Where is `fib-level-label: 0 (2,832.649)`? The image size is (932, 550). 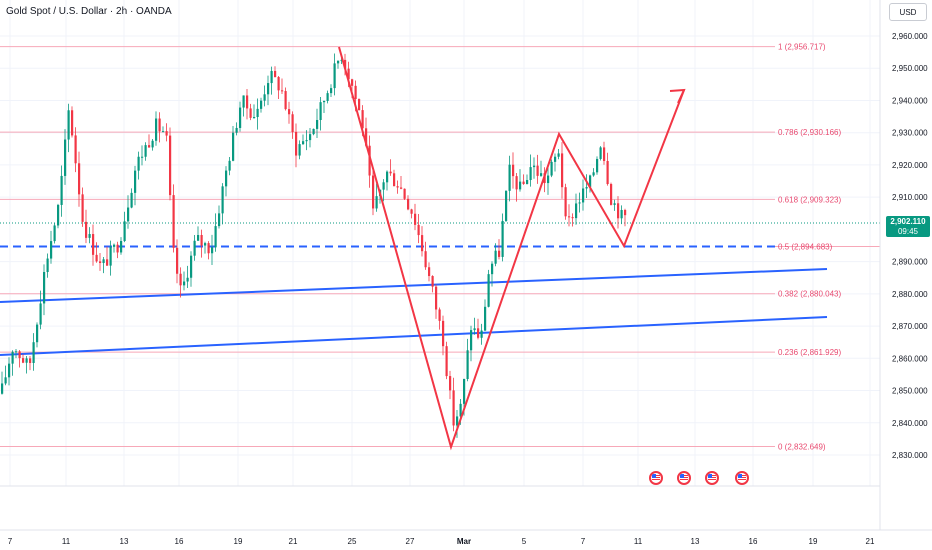
fib-level-label: 0 (2,832.649) is located at coordinates (802, 446).